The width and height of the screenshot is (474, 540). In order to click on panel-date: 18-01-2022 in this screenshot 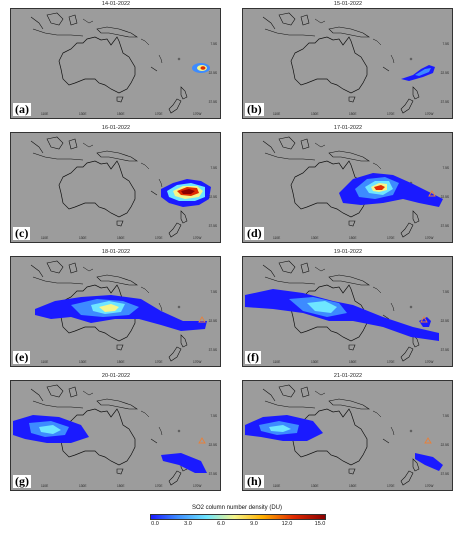, I will do `click(116, 252)`.